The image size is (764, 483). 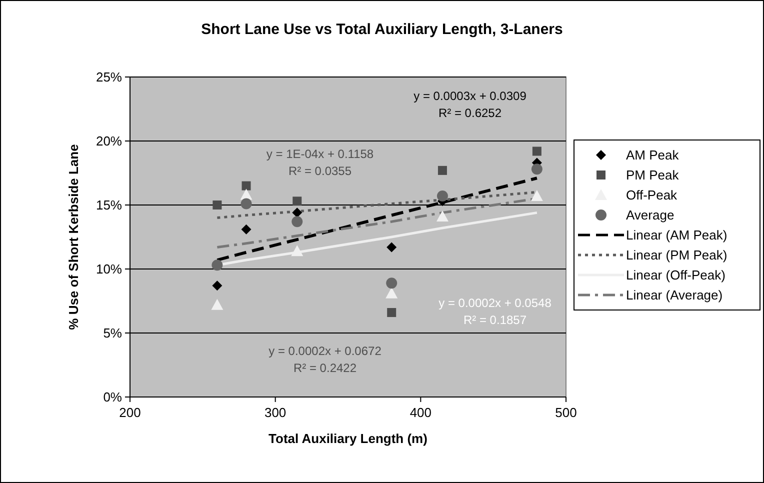 I want to click on legend-label: Linear (AM Peak), so click(x=677, y=235).